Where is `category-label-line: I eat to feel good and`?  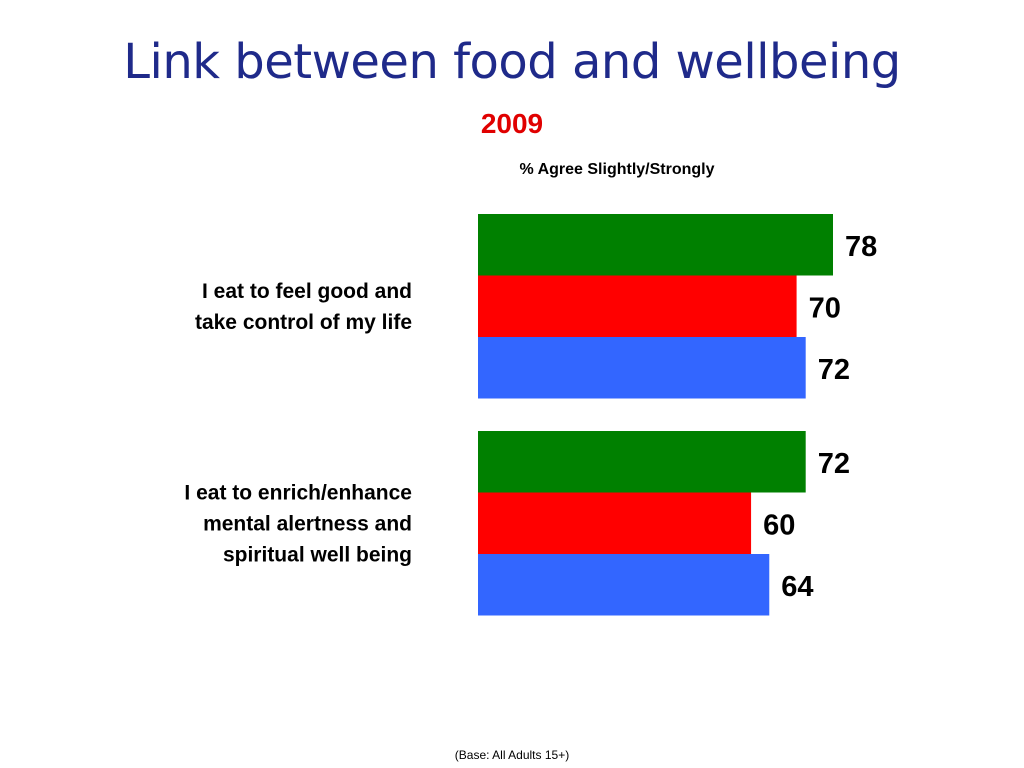 category-label-line: I eat to feel good and is located at coordinates (307, 291).